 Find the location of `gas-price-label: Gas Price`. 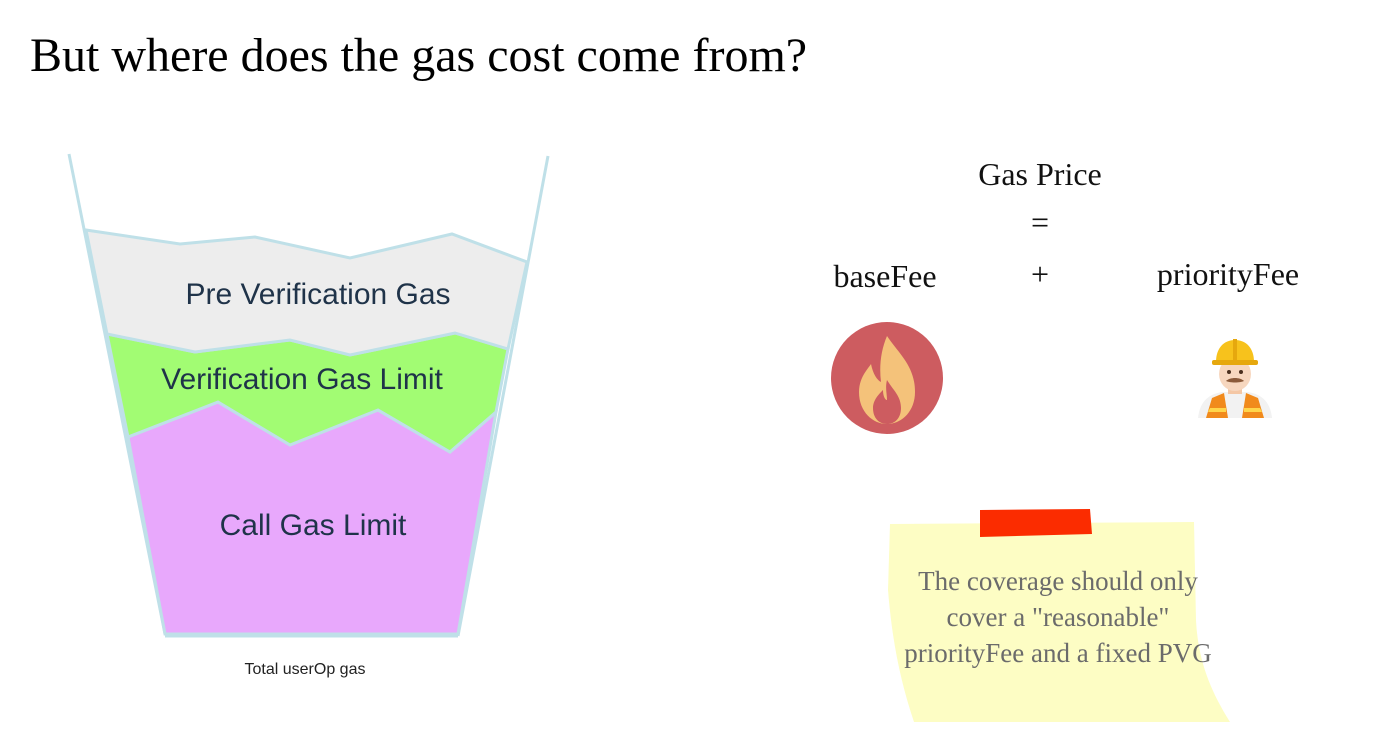

gas-price-label: Gas Price is located at coordinates (1040, 174).